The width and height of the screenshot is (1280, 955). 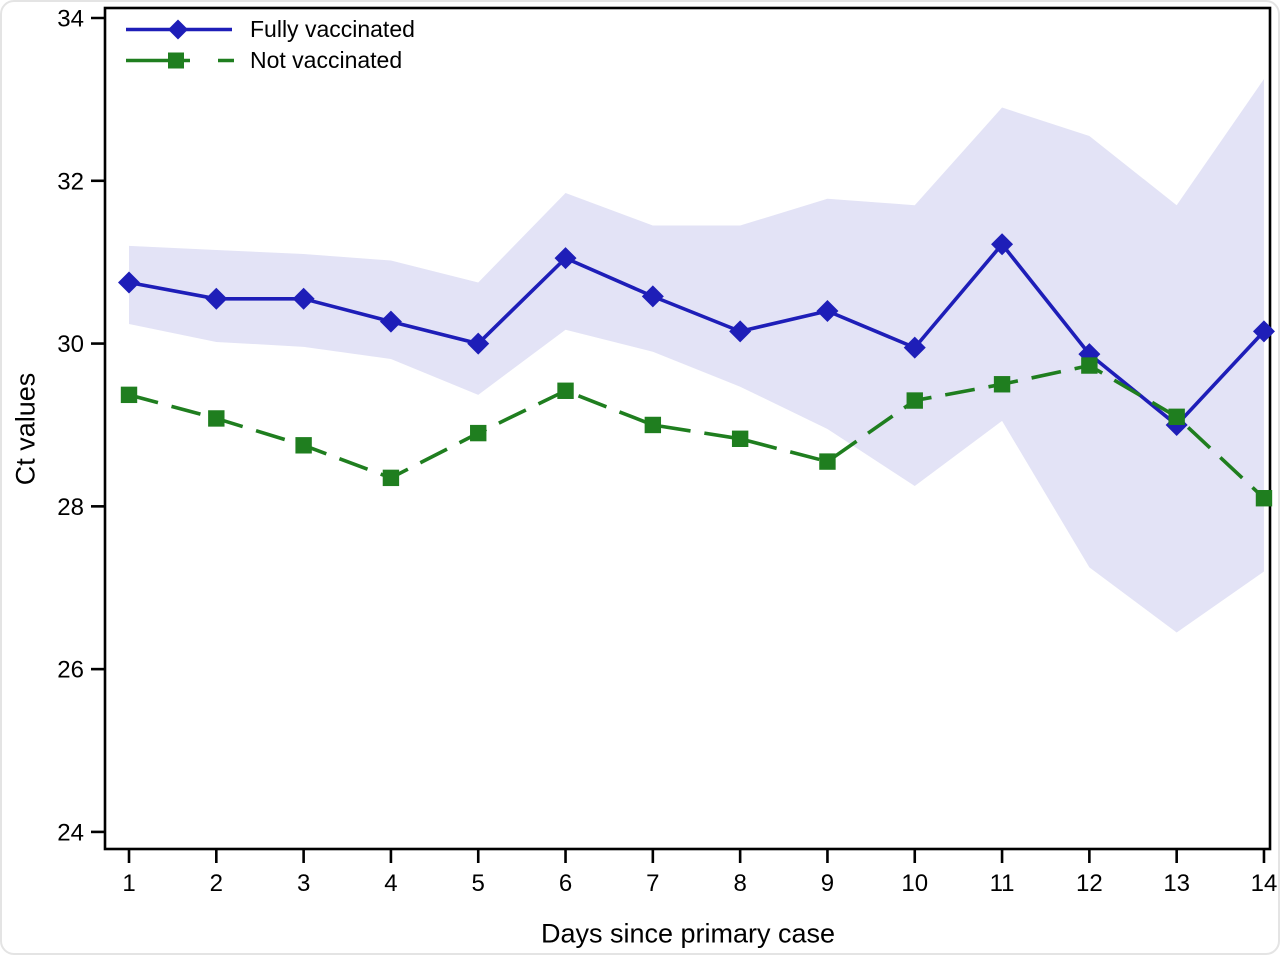 What do you see at coordinates (478, 883) in the screenshot?
I see `x-tick-label: 5` at bounding box center [478, 883].